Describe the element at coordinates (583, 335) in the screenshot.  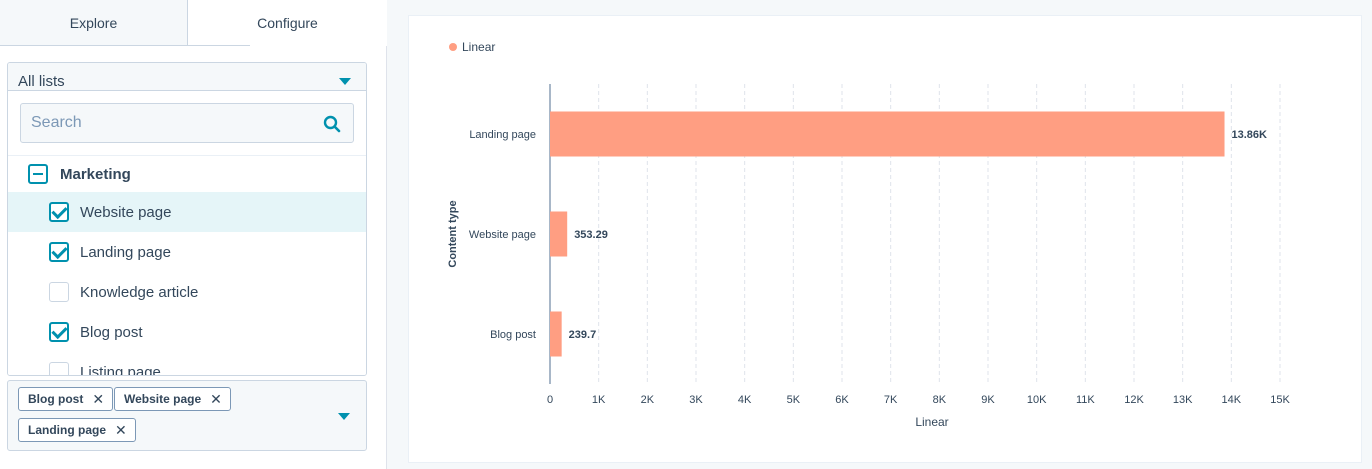
I see `data-label: 239.7` at that location.